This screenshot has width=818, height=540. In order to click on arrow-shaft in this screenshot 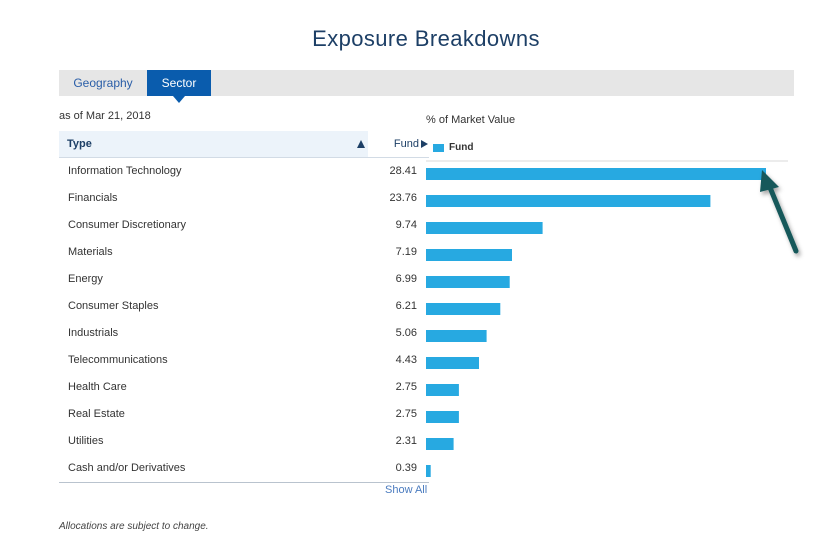, I will do `click(782, 218)`.